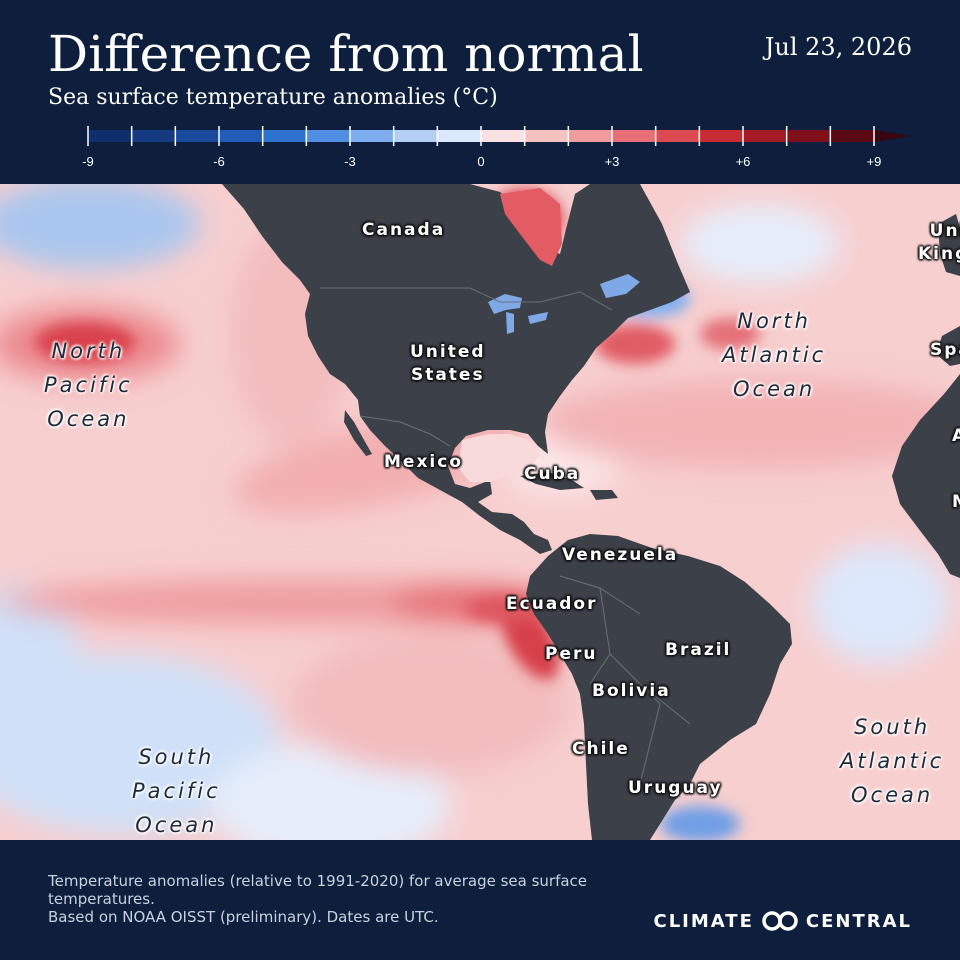  What do you see at coordinates (612, 161) in the screenshot?
I see `legend-label: +3` at bounding box center [612, 161].